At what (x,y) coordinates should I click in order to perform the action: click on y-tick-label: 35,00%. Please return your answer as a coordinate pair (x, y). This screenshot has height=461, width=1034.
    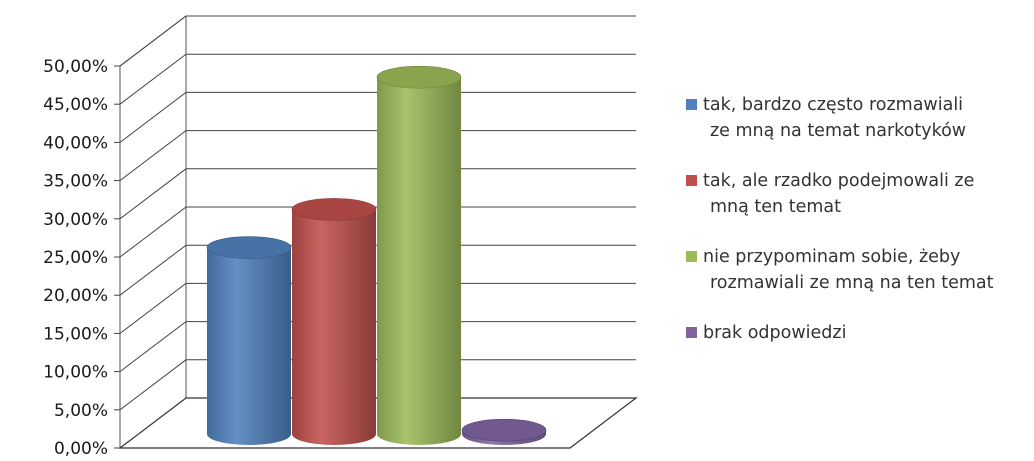
    Looking at the image, I should click on (75, 182).